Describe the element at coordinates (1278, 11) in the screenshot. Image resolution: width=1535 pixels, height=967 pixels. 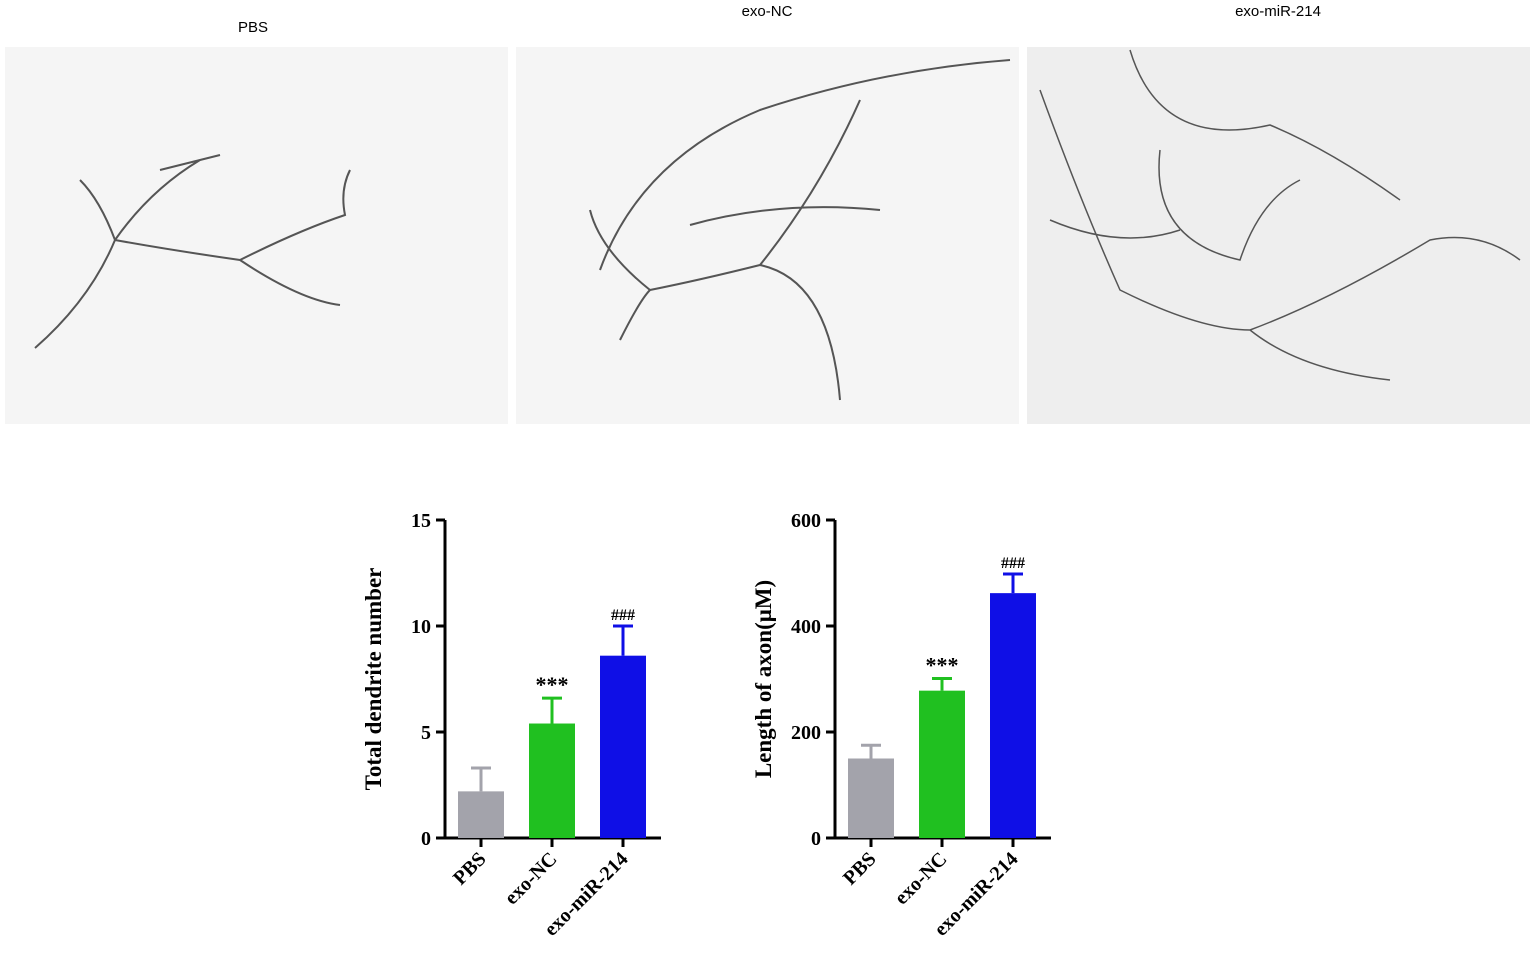
I see `panel-label: exo-miR-214` at that location.